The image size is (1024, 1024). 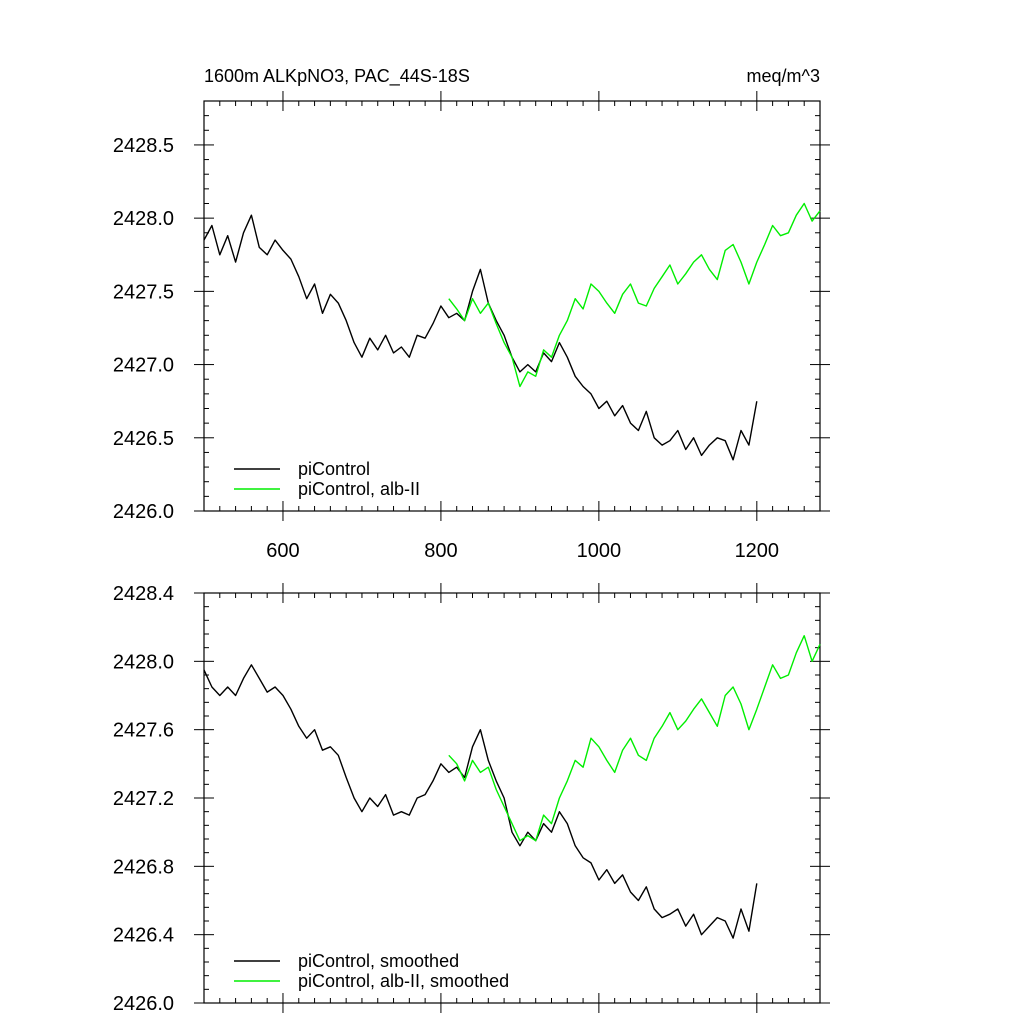 What do you see at coordinates (143, 439) in the screenshot?
I see `y-tick-label: 2426.5` at bounding box center [143, 439].